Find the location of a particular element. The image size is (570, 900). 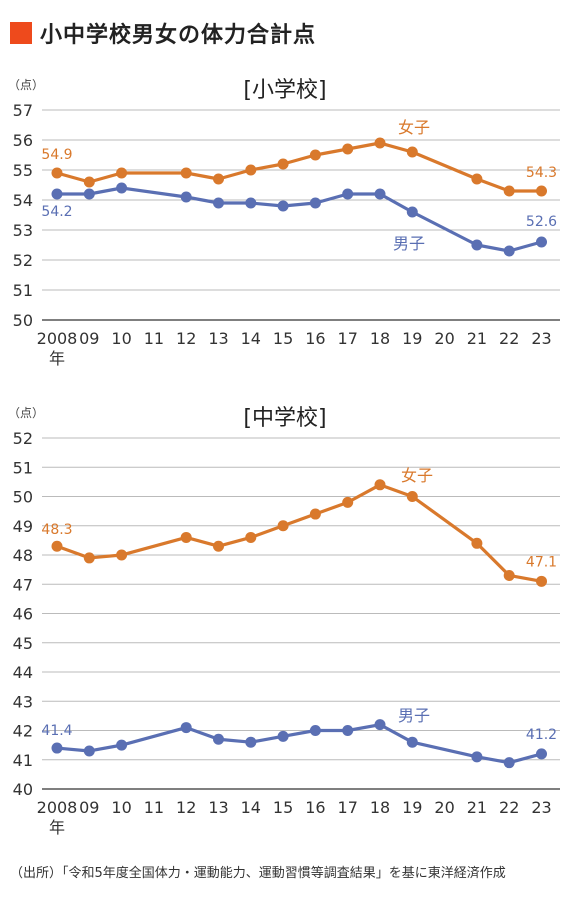

junior-high-start-value-label-boys: 41.4 is located at coordinates (56, 731).